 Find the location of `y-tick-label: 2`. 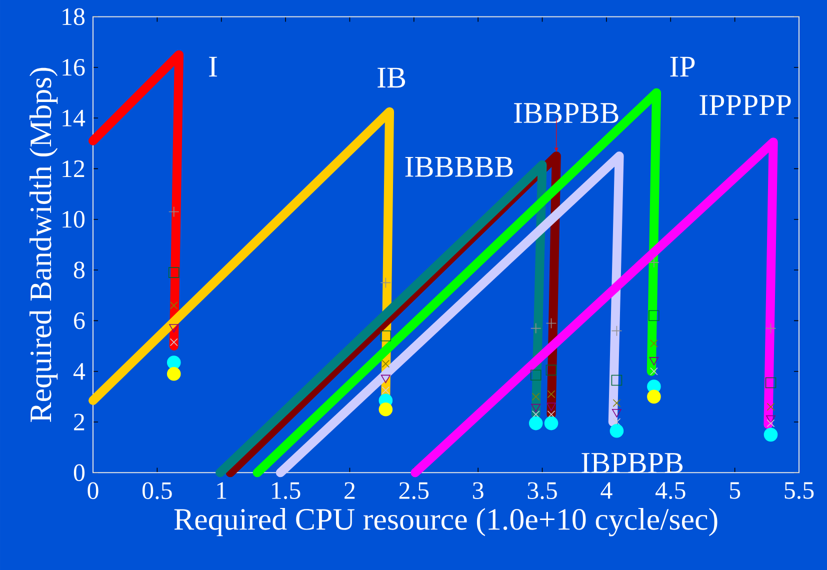

y-tick-label: 2 is located at coordinates (79, 422).